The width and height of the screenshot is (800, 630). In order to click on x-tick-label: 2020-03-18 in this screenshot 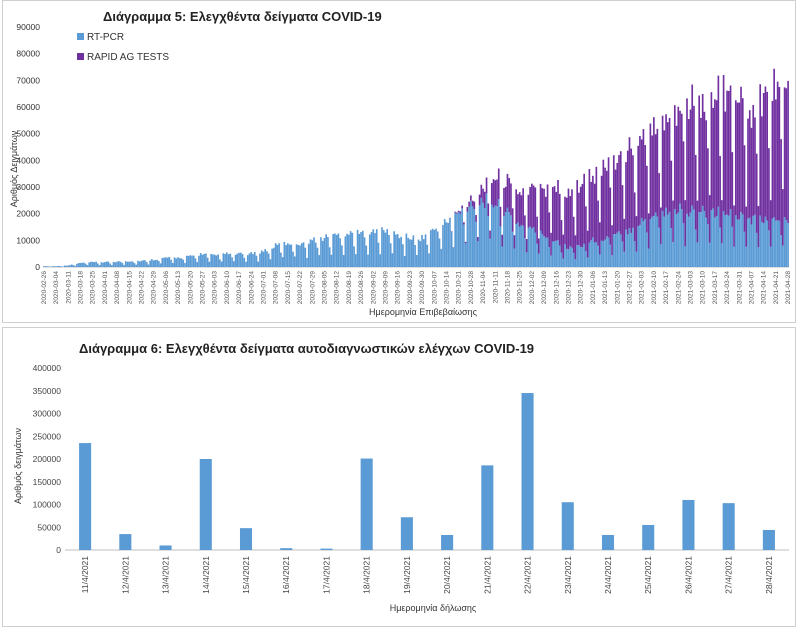, I will do `click(80, 288)`.